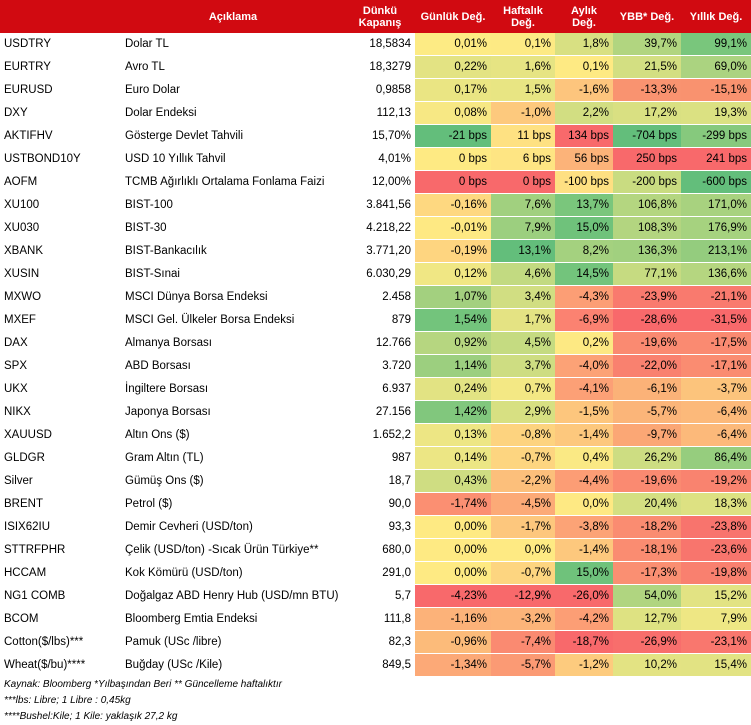  I want to click on cell-close: 12,00%, so click(380, 182).